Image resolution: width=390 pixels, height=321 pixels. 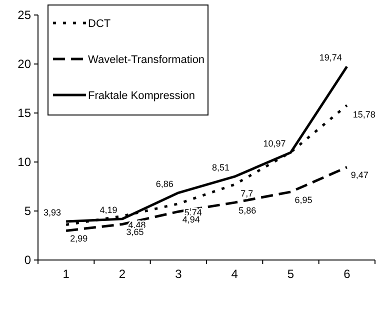 What do you see at coordinates (141, 96) in the screenshot?
I see `legend-label: Fraktale Kompression` at bounding box center [141, 96].